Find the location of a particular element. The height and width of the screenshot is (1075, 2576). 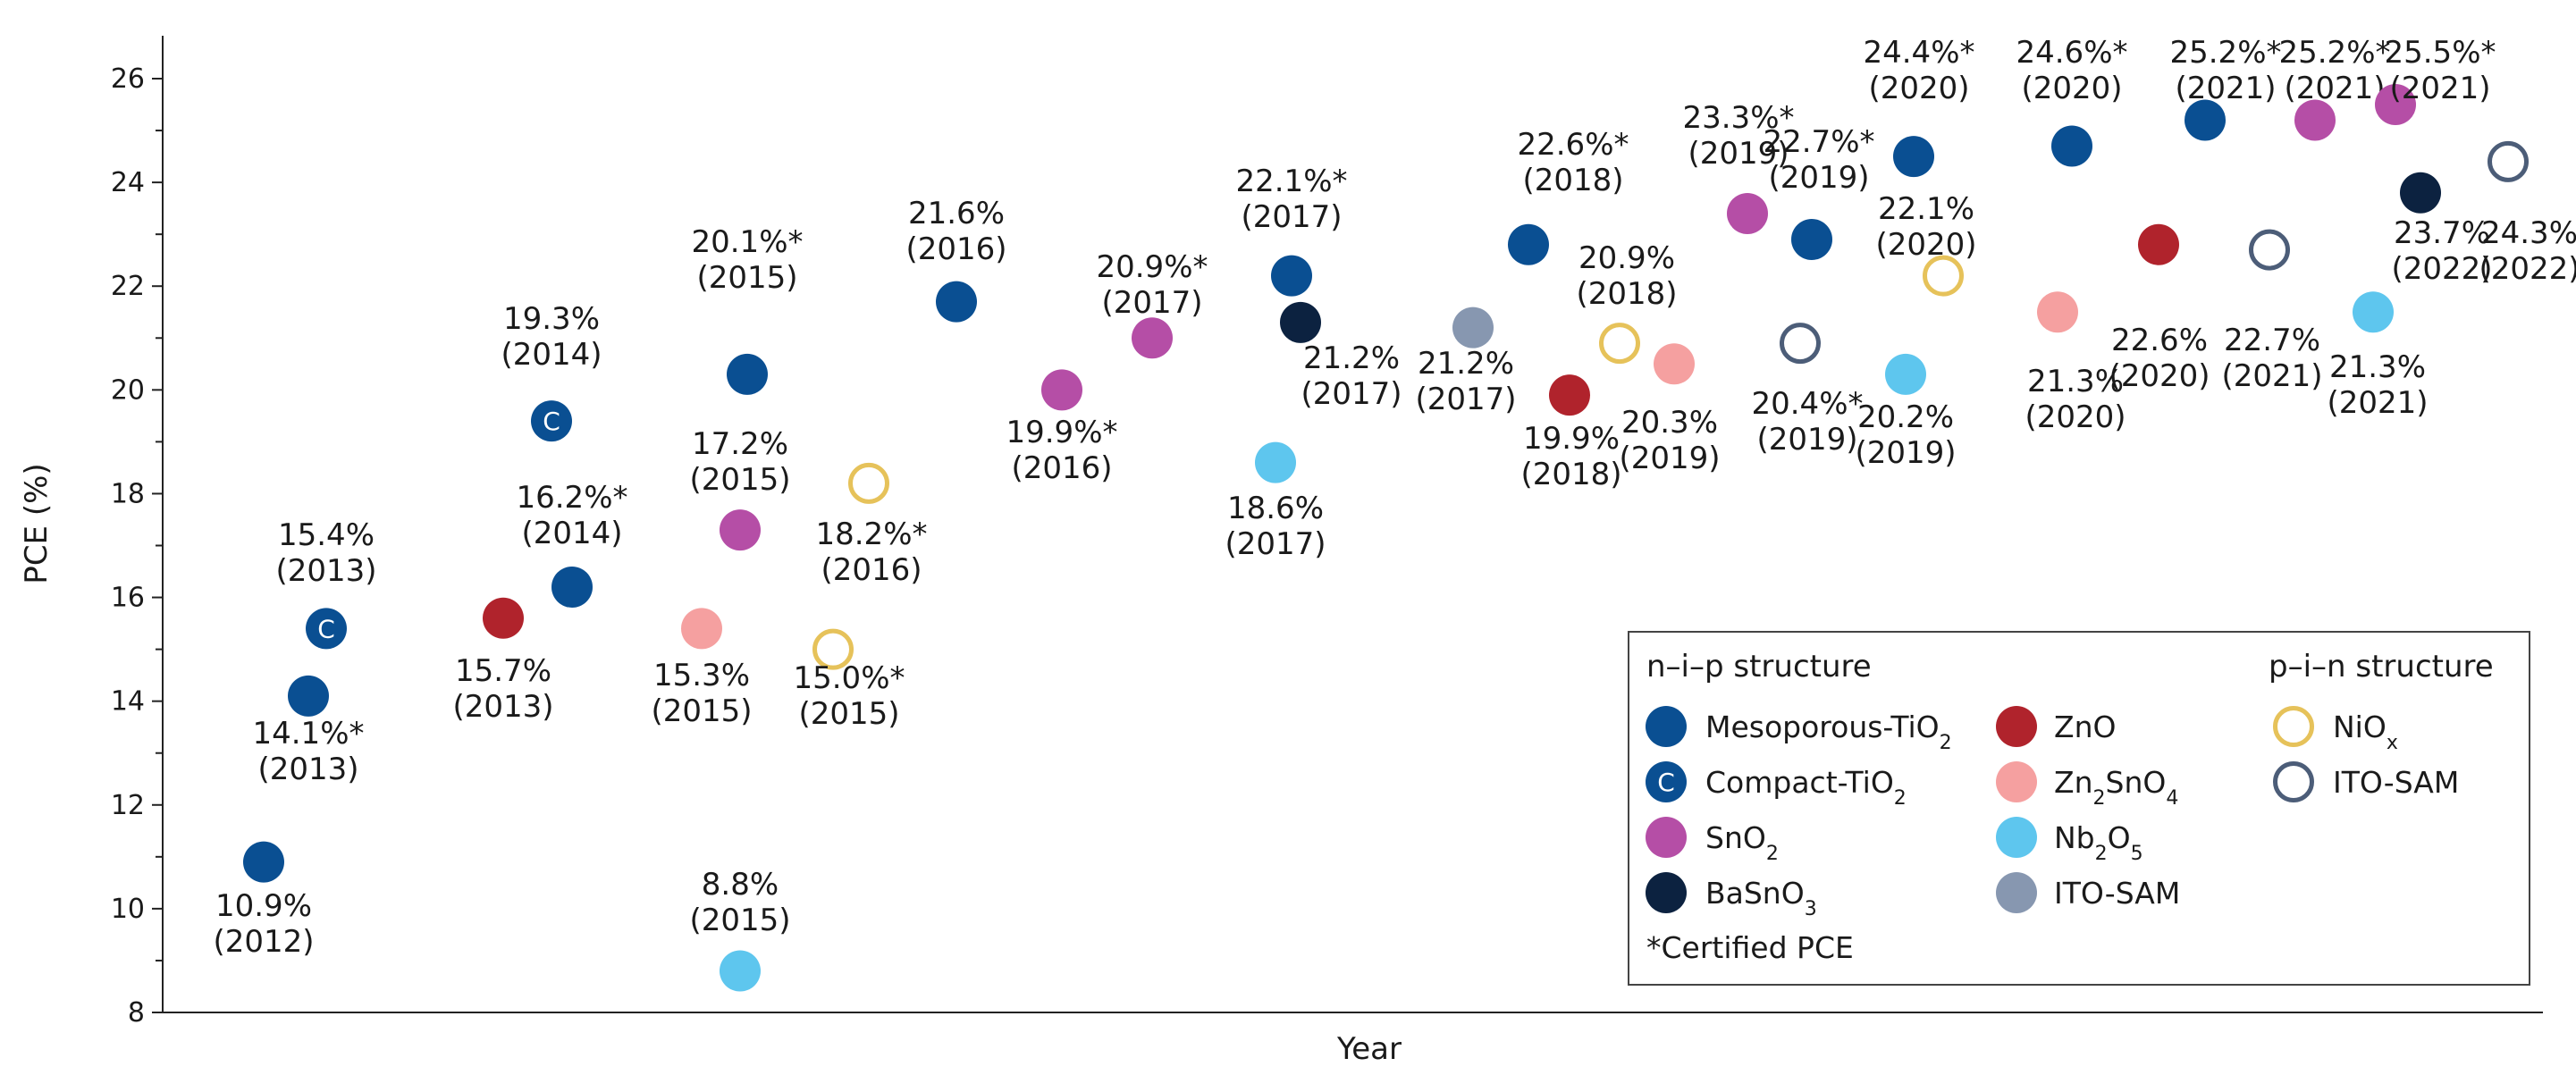

legend-marker-itosam_pin is located at coordinates (2294, 781).